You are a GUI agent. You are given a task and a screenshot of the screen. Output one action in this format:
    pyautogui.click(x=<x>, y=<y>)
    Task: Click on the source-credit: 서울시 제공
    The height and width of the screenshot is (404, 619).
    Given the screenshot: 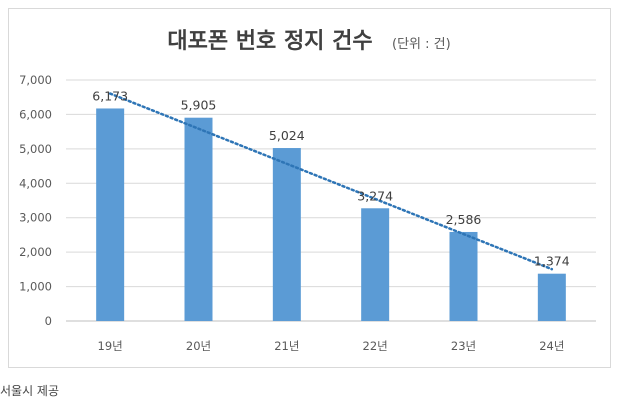 What is the action you would take?
    pyautogui.click(x=30, y=391)
    